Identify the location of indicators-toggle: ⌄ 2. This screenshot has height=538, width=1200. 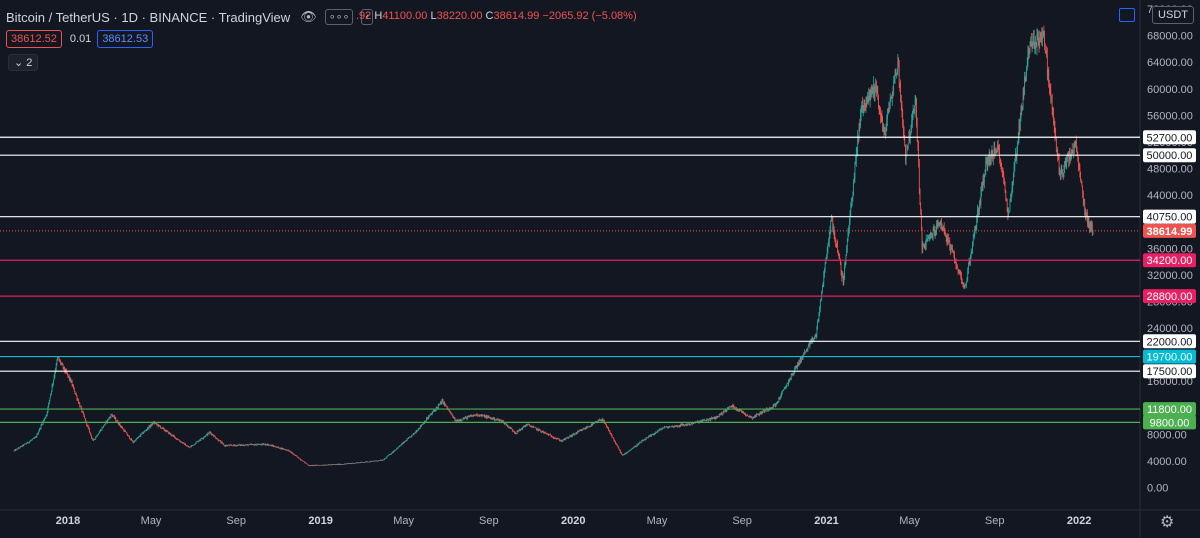
(23, 62).